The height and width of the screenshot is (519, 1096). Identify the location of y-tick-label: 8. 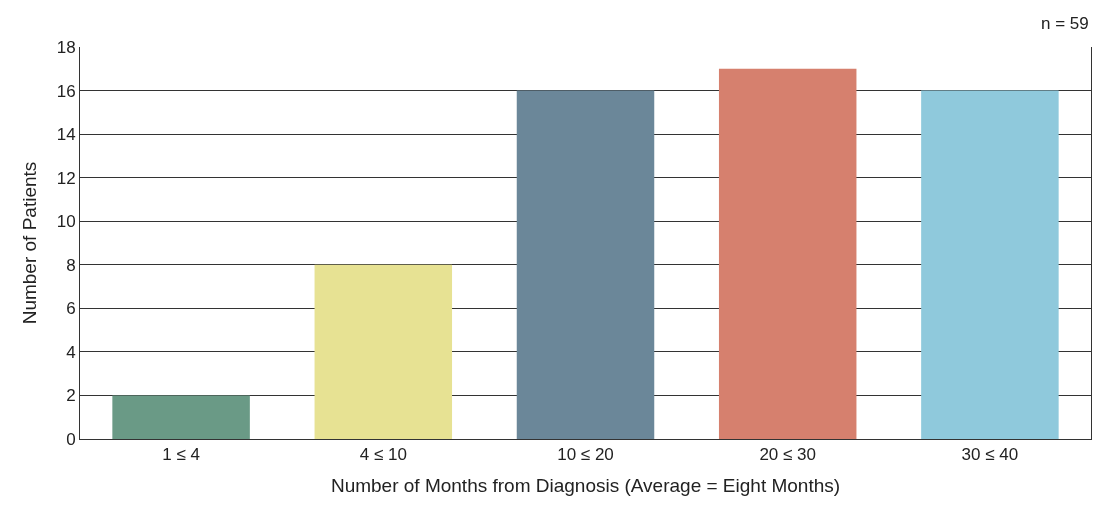
(71, 265).